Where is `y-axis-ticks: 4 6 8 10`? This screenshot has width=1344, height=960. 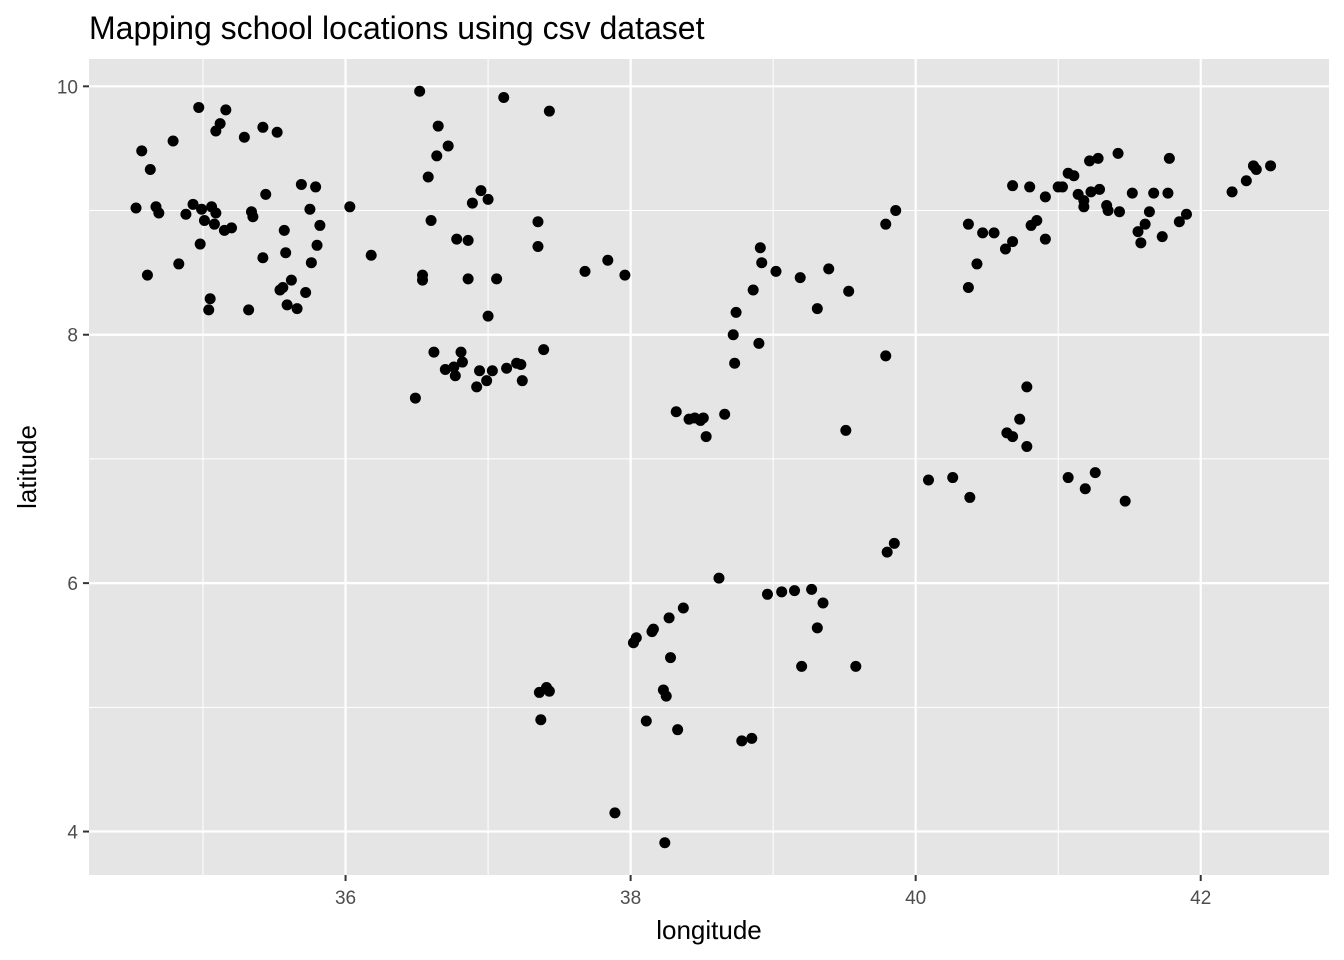
y-axis-ticks: 4 6 8 10 is located at coordinates (73, 460).